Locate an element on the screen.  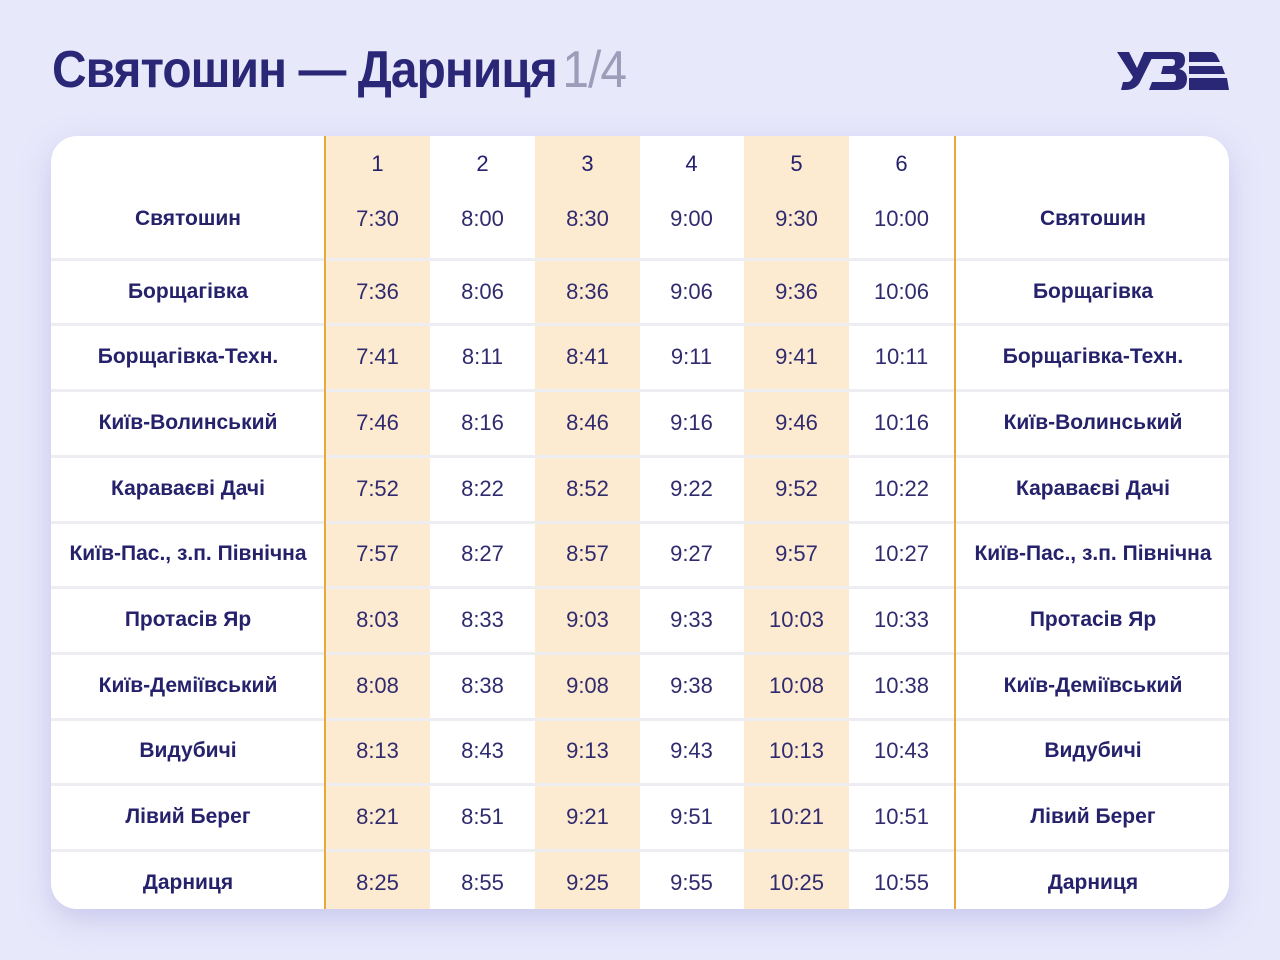
departure-time: 9:13 is located at coordinates (587, 751).